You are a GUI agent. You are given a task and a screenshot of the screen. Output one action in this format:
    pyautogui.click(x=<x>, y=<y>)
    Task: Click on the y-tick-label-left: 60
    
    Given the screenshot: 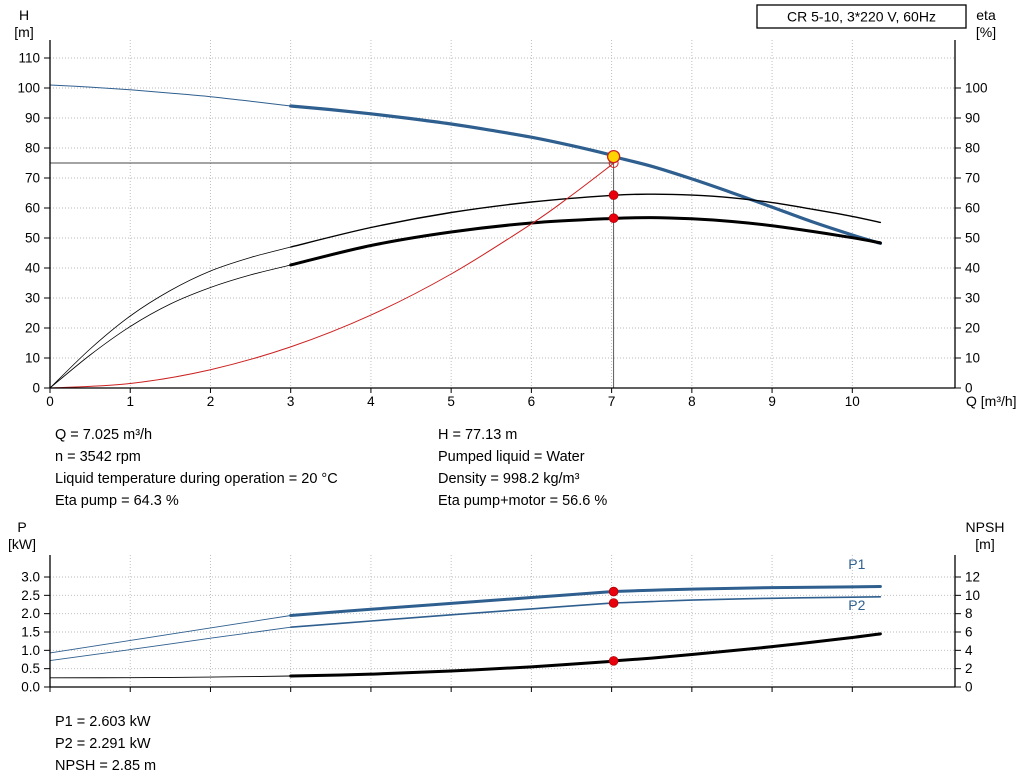 What is the action you would take?
    pyautogui.click(x=32, y=208)
    